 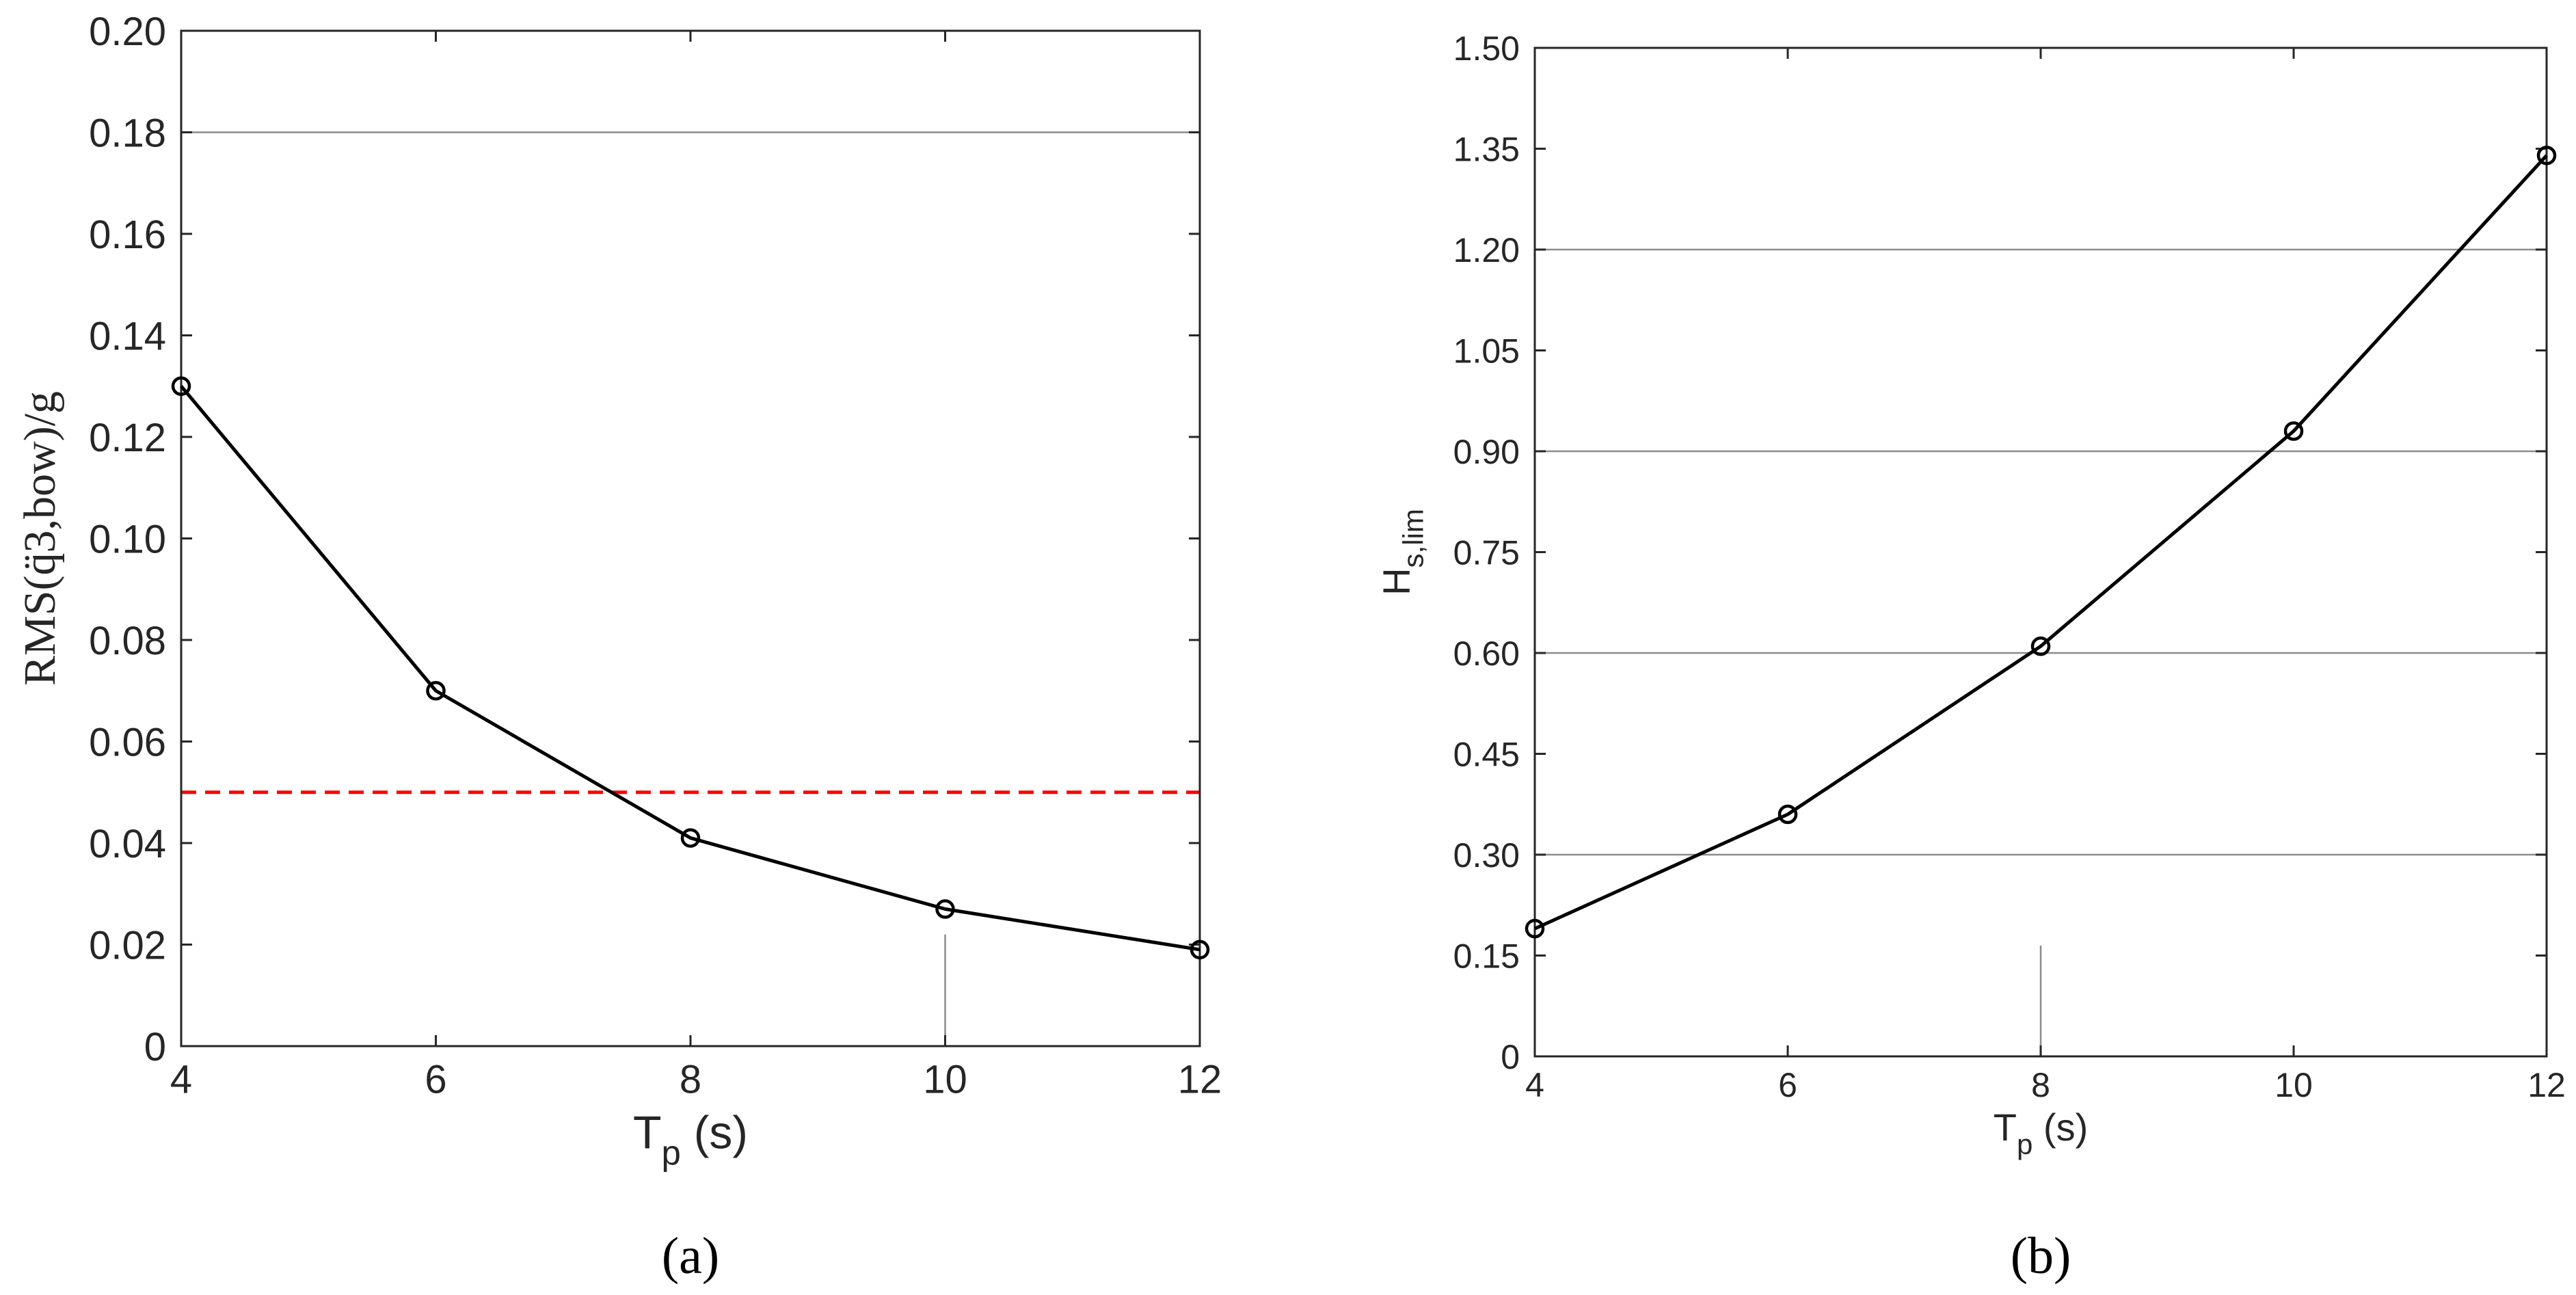 I want to click on y-tick-label: 0.20, so click(x=127, y=32).